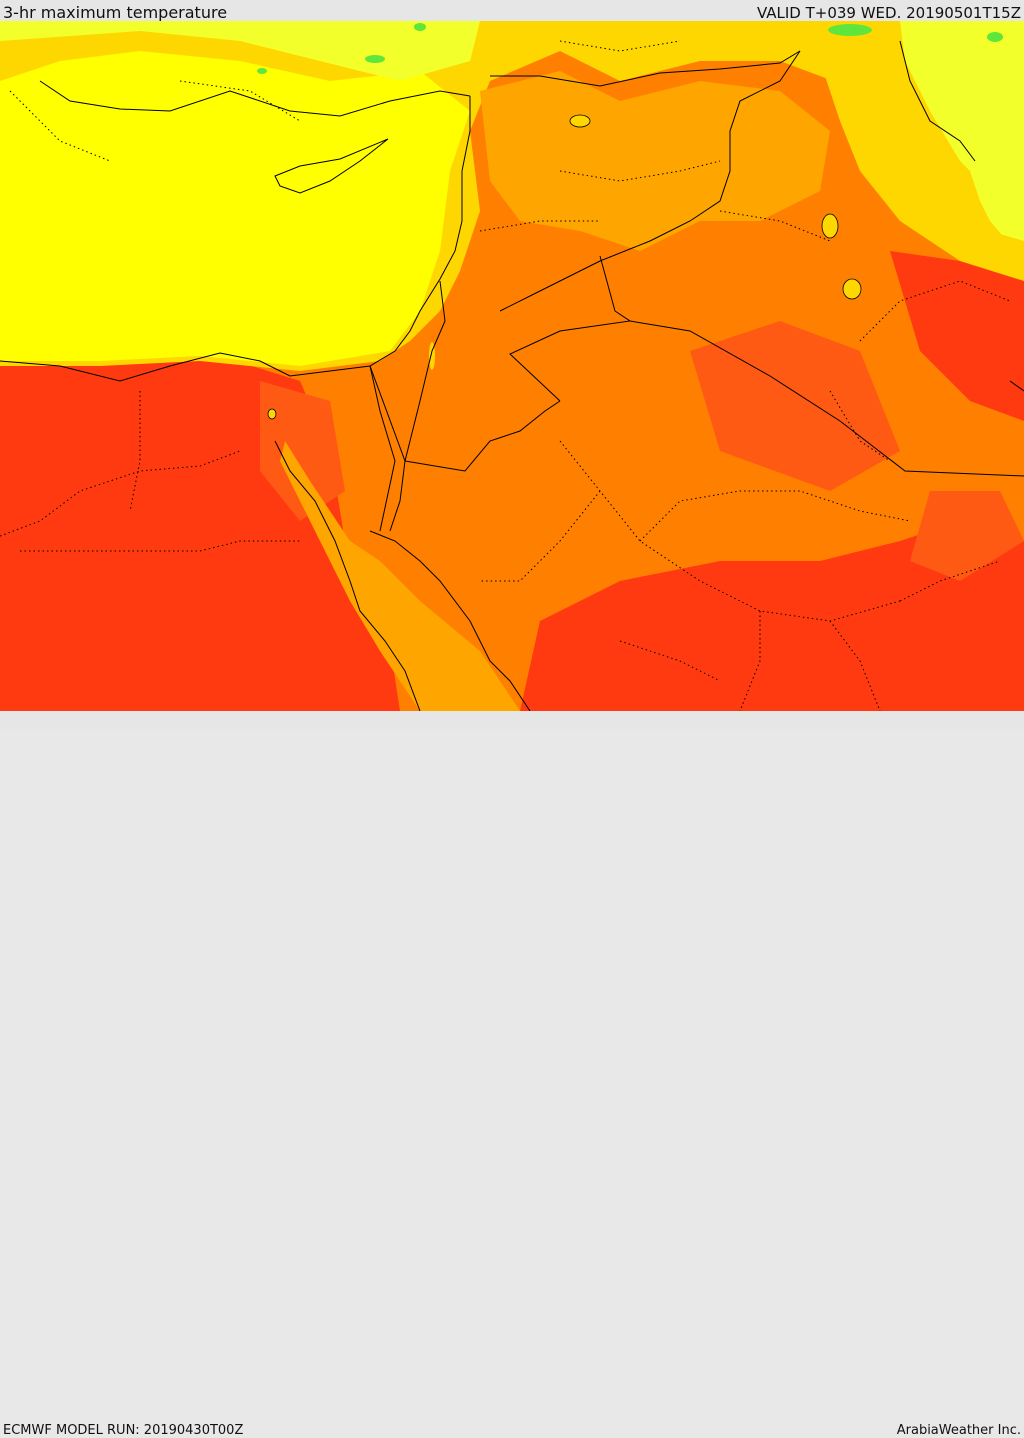 The width and height of the screenshot is (1024, 1438). I want to click on lake-habbaniyah, so click(852, 289).